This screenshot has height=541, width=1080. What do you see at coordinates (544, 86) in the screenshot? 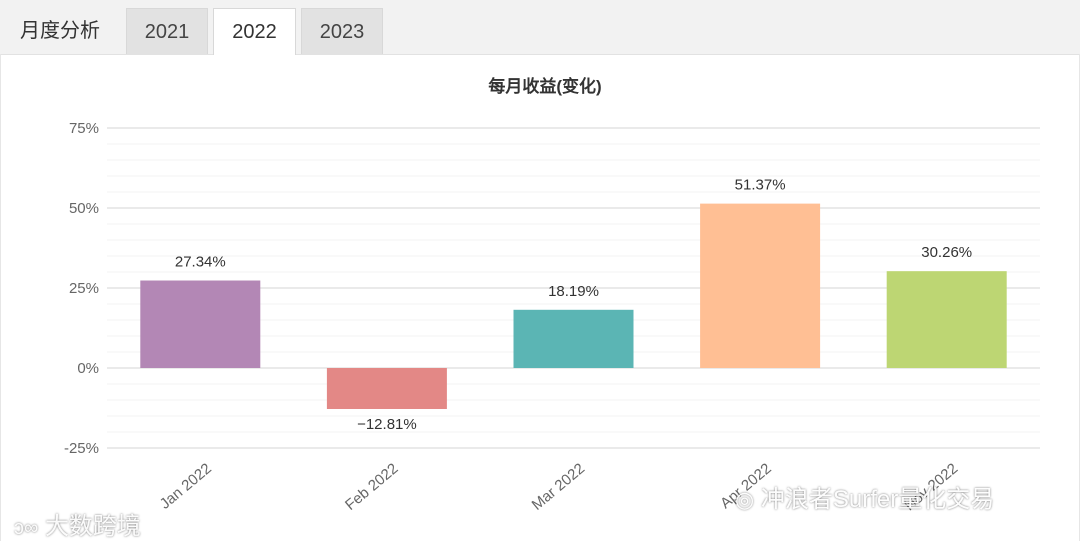
I see `chart-title: 每月收益(变化)` at bounding box center [544, 86].